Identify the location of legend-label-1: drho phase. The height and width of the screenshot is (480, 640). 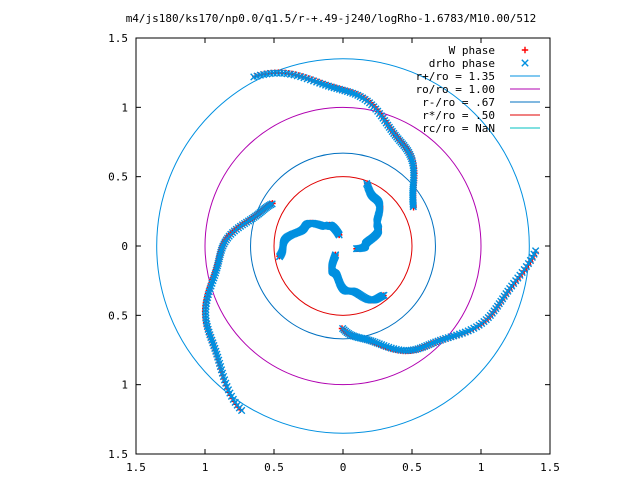
(462, 63).